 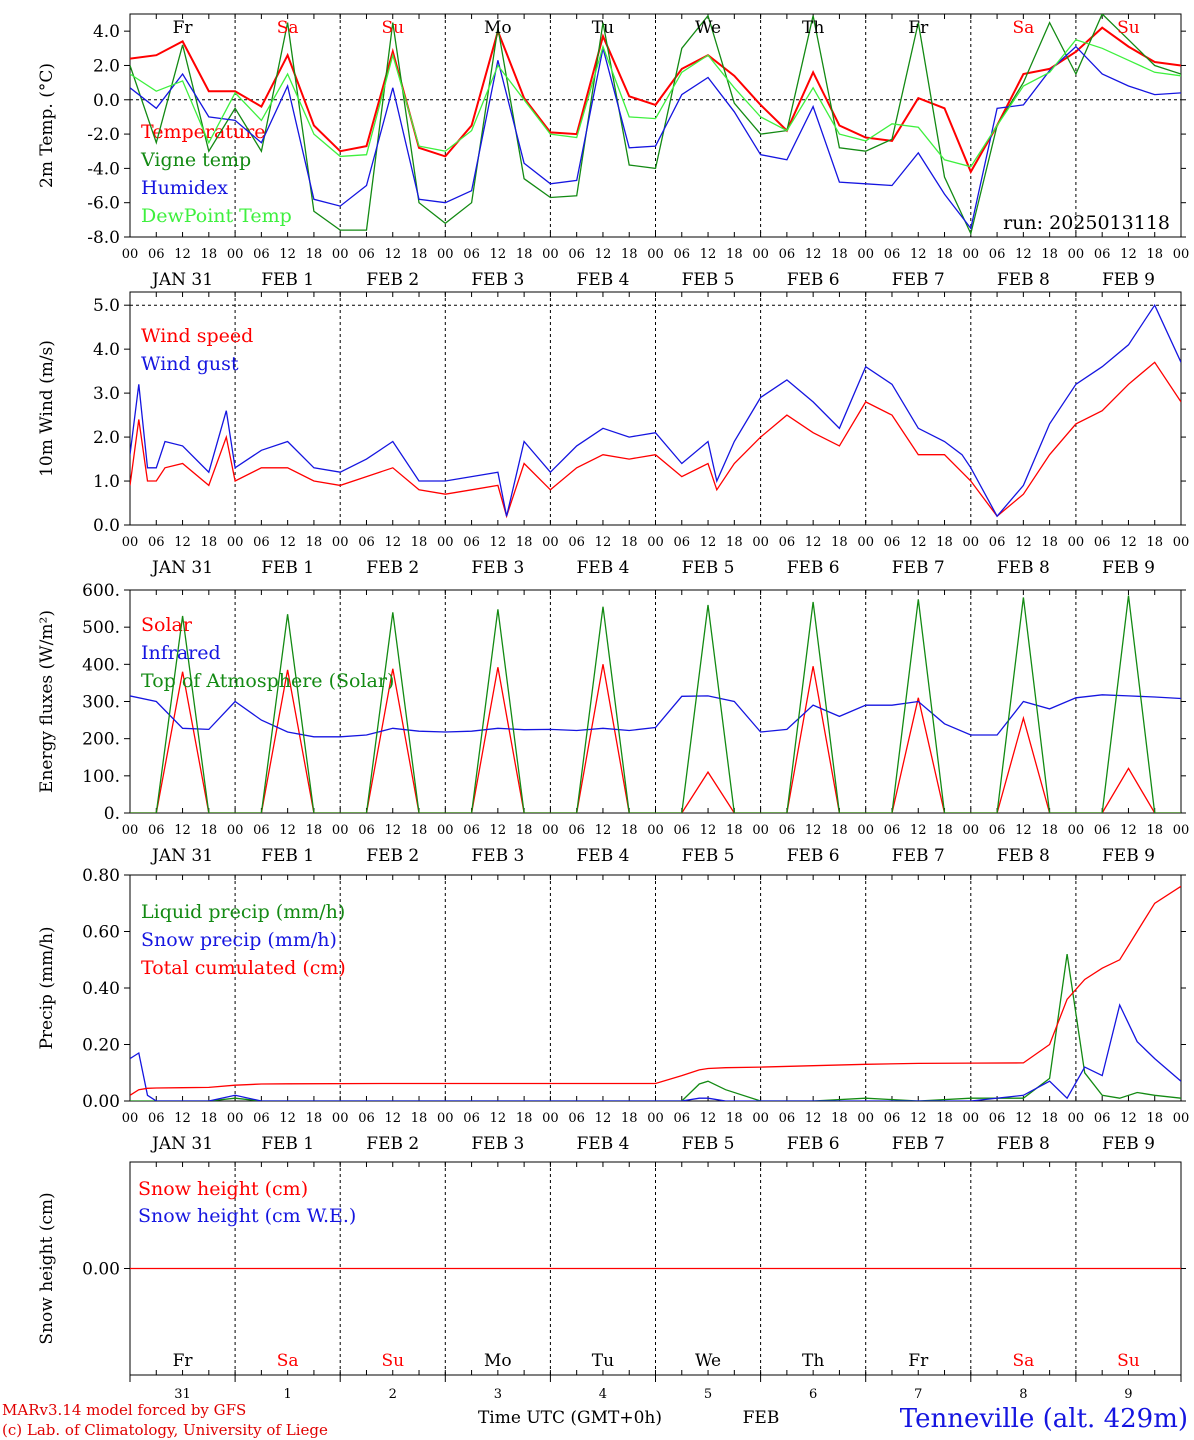 What do you see at coordinates (813, 1361) in the screenshot?
I see `weekday-label: Th` at bounding box center [813, 1361].